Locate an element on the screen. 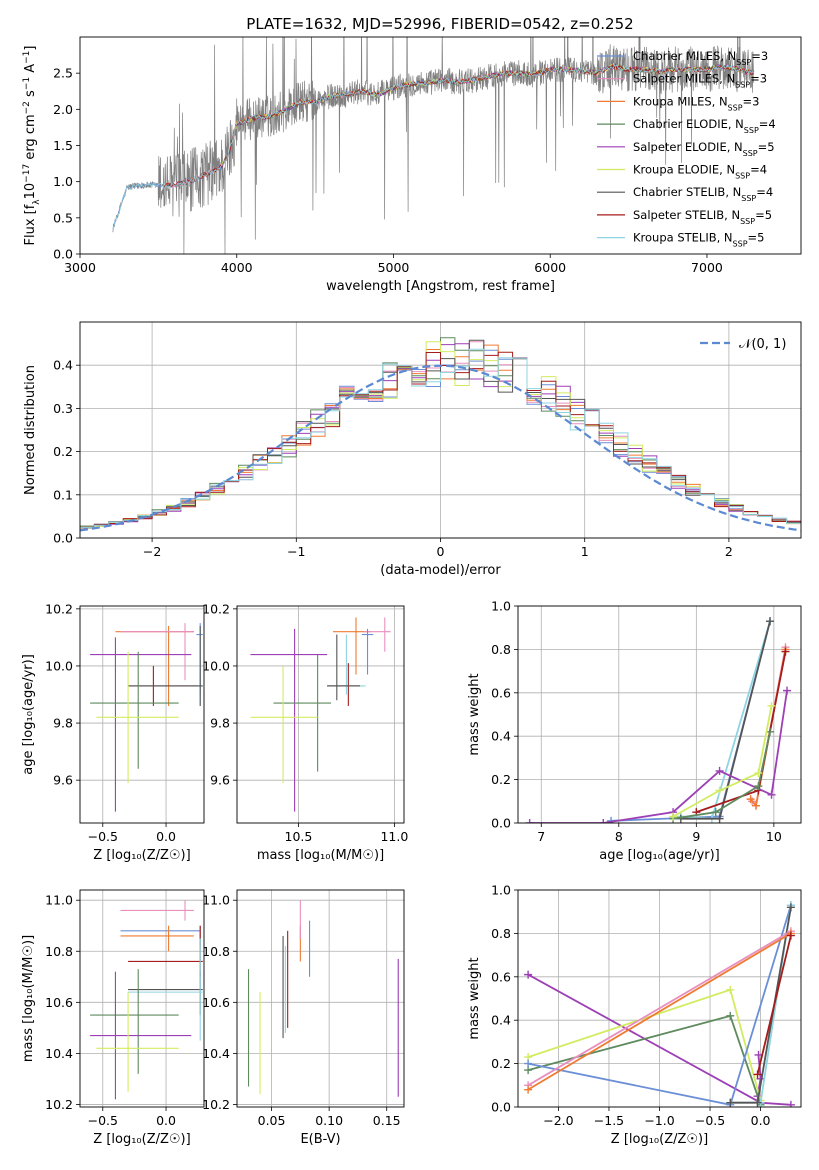 The image size is (819, 1170). x-tick-label: −2.0 is located at coordinates (558, 1120).